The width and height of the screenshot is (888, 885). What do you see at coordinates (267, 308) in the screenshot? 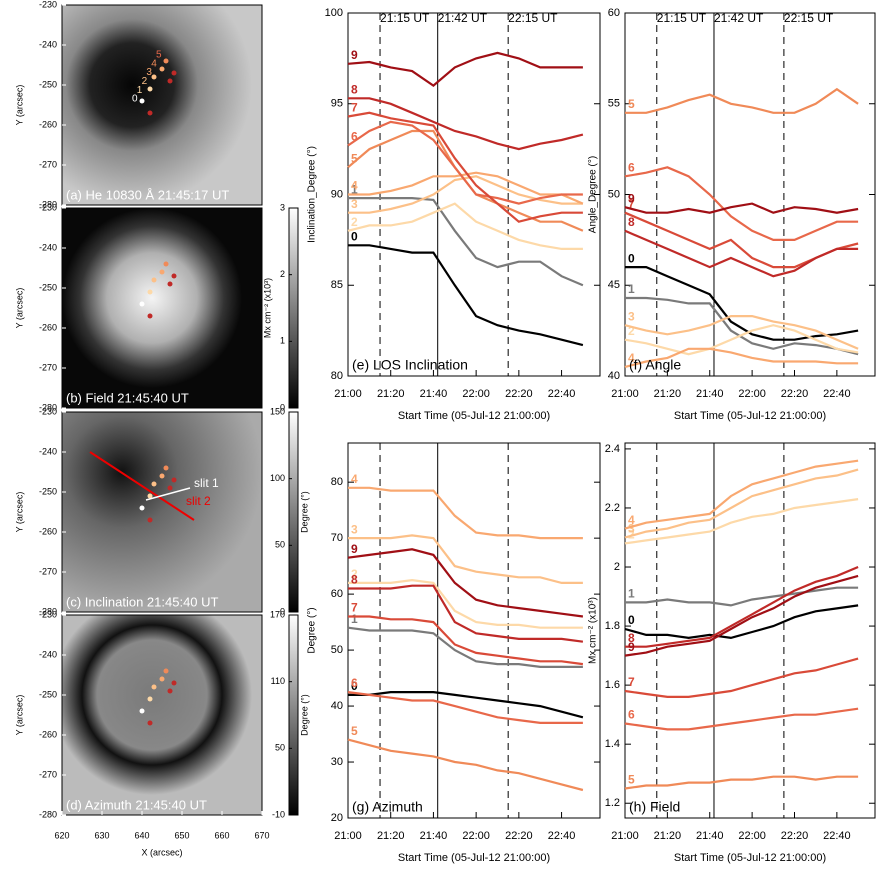
I see `colorbar-label: Mx cm⁻² (x10³)` at bounding box center [267, 308].